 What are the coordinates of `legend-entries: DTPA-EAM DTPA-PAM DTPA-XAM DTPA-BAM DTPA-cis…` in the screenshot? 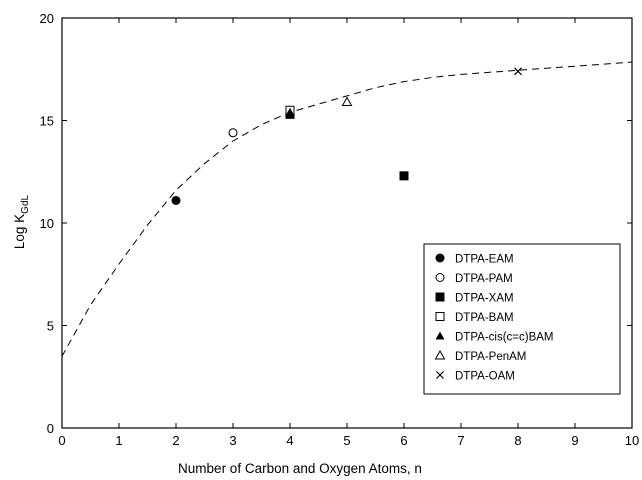 It's located at (494, 318).